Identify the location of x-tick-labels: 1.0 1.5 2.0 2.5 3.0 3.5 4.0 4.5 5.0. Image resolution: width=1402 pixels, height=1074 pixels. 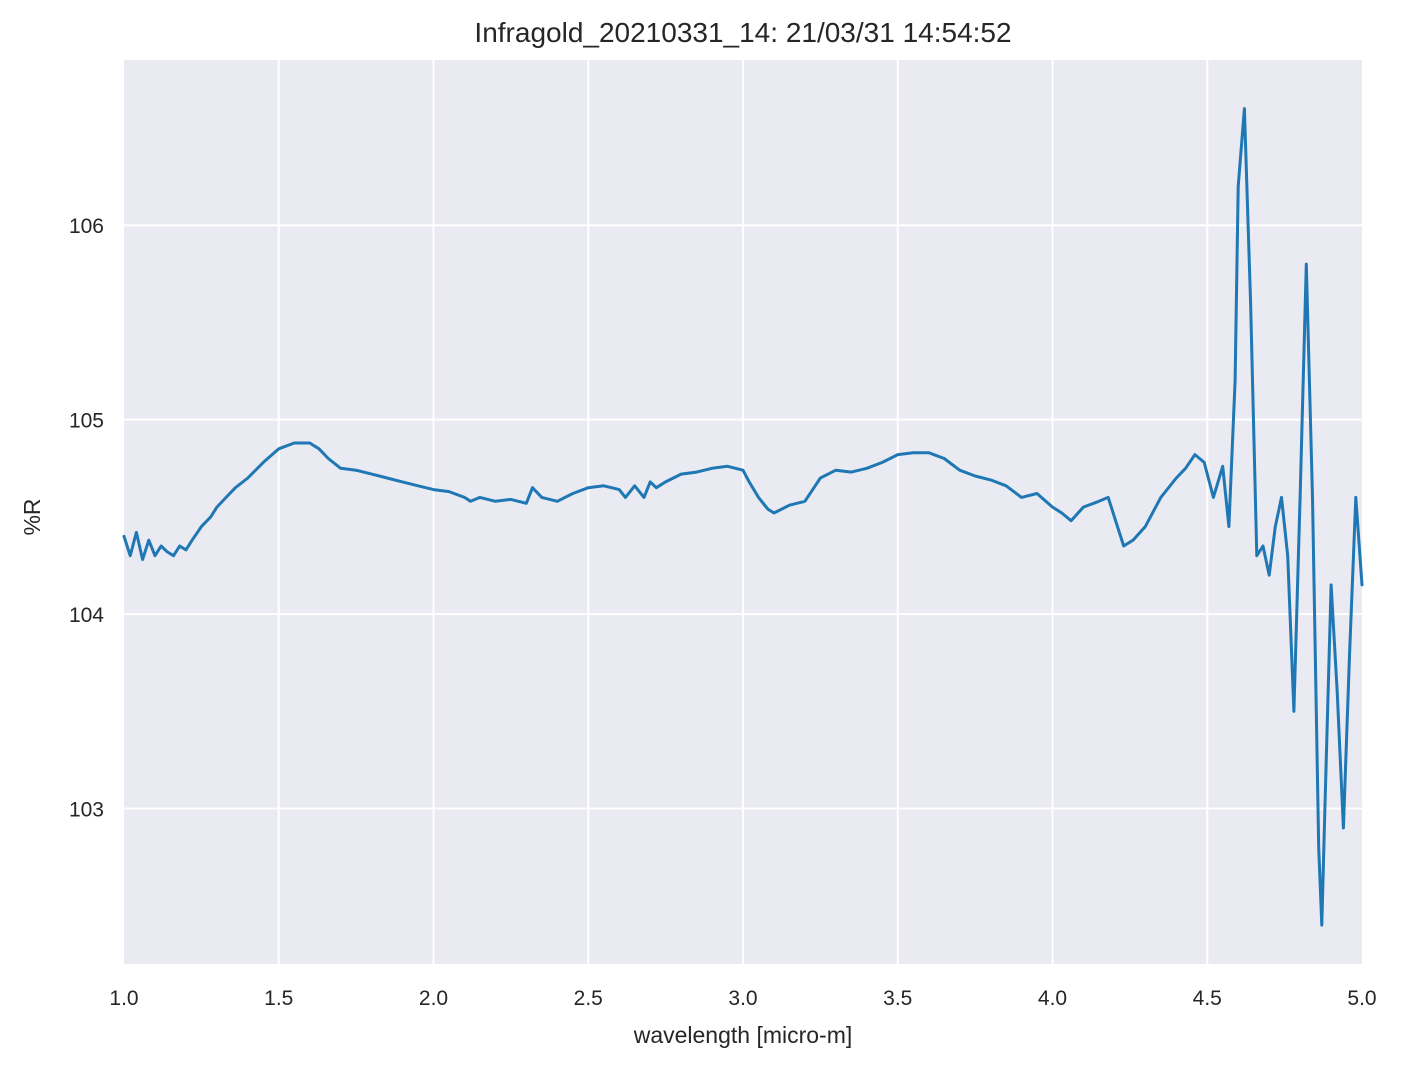
(742, 998).